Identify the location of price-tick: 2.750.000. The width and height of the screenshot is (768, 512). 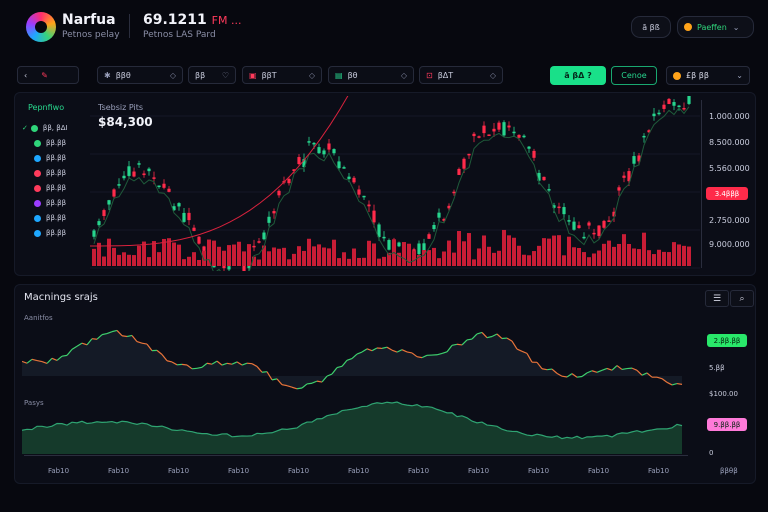
(729, 220).